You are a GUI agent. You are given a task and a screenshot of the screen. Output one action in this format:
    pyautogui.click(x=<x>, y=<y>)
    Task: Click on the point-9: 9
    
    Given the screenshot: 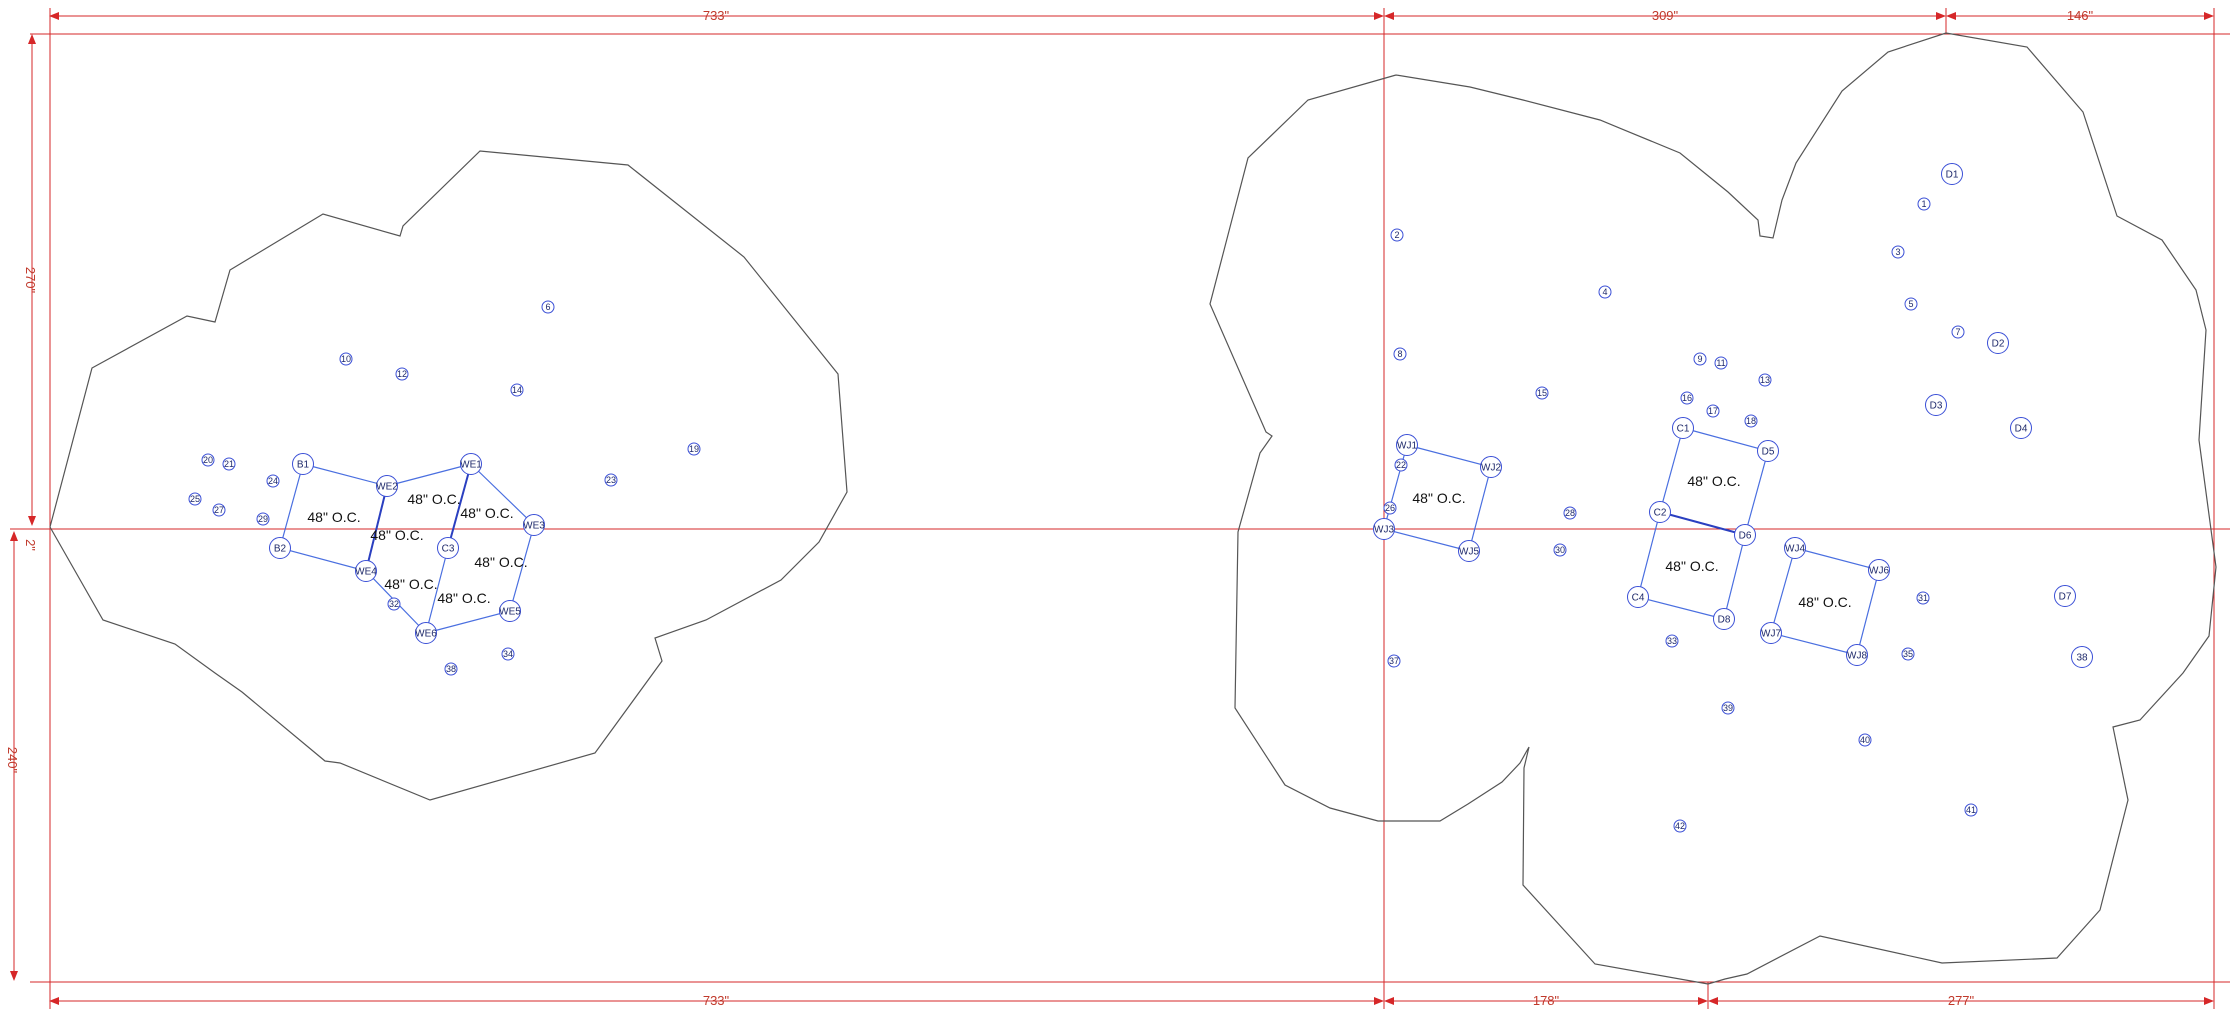 What is the action you would take?
    pyautogui.click(x=1700, y=359)
    